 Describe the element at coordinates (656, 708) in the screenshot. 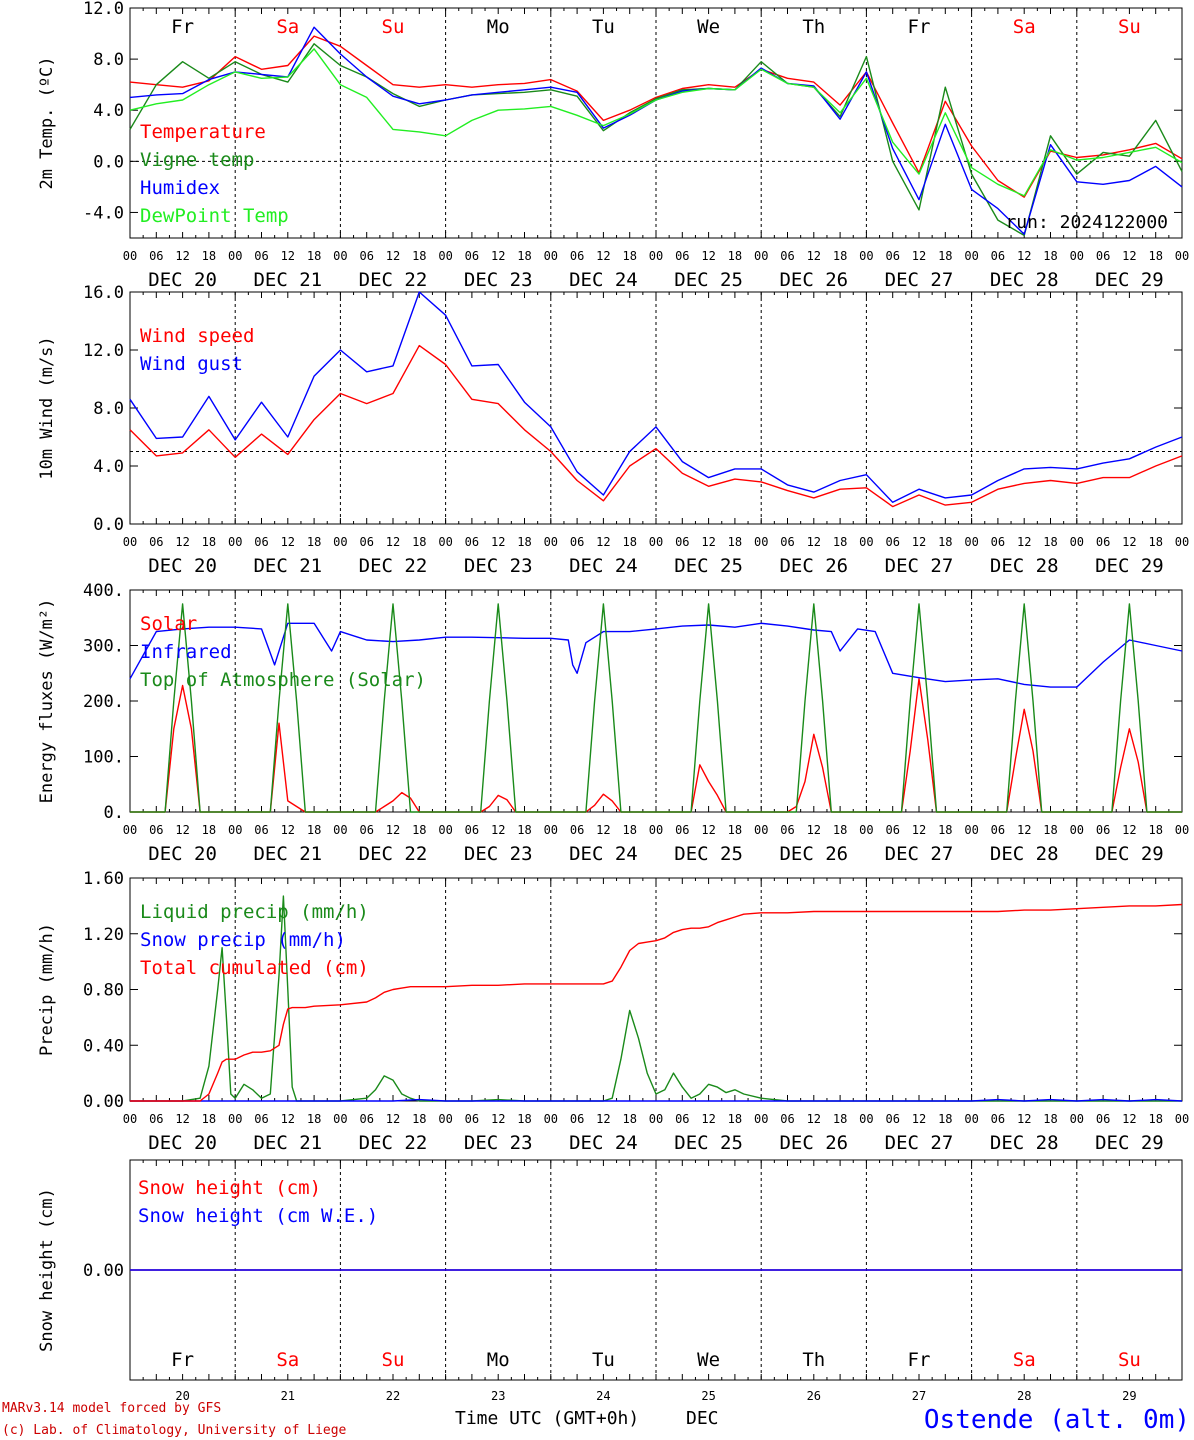

I see `series-line-top-of-atmosphere-solar` at that location.